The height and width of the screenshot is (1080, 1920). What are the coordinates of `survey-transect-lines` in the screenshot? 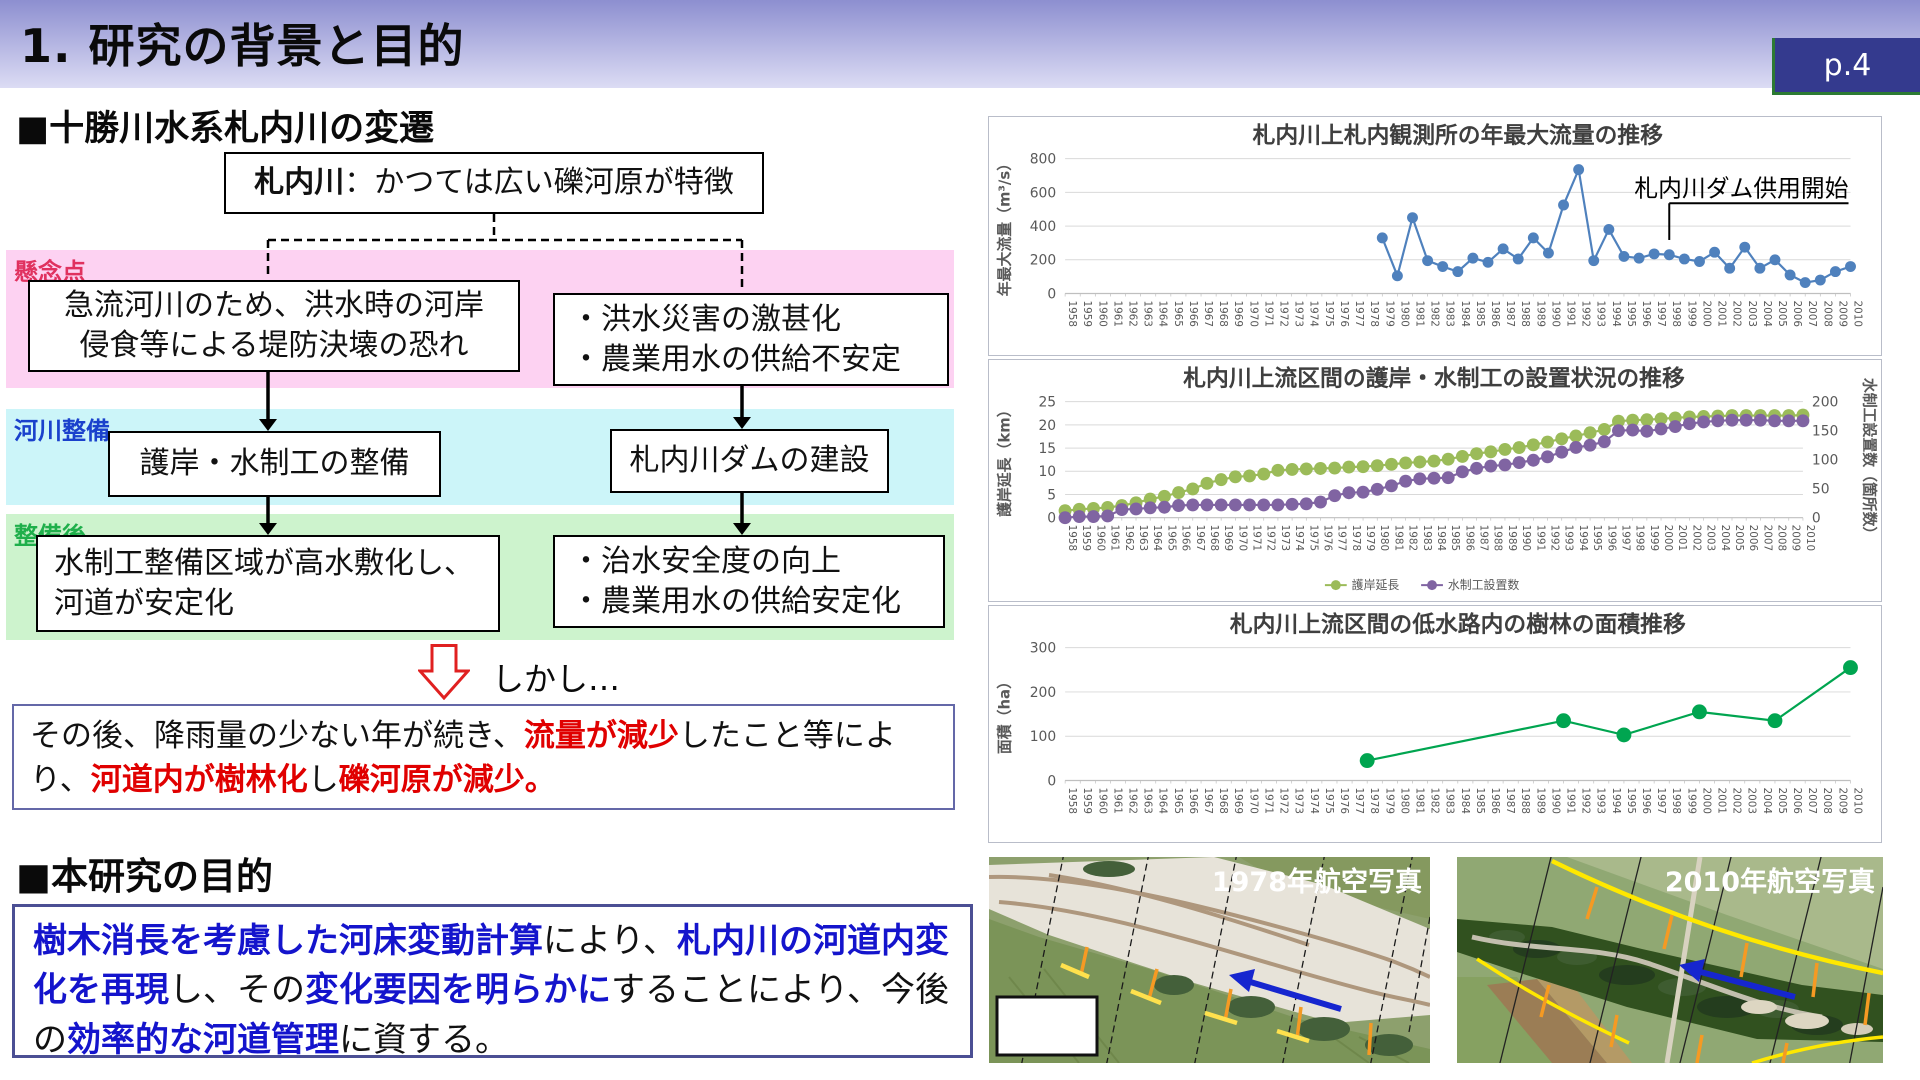 It's located at (1225, 960).